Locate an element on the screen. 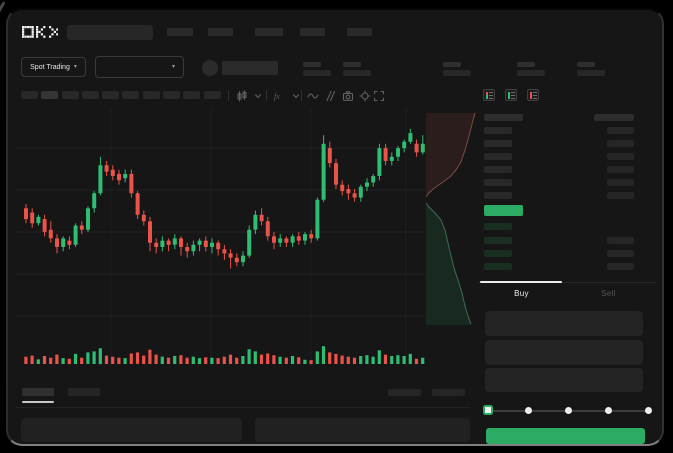  buy-submit-button is located at coordinates (565, 436).